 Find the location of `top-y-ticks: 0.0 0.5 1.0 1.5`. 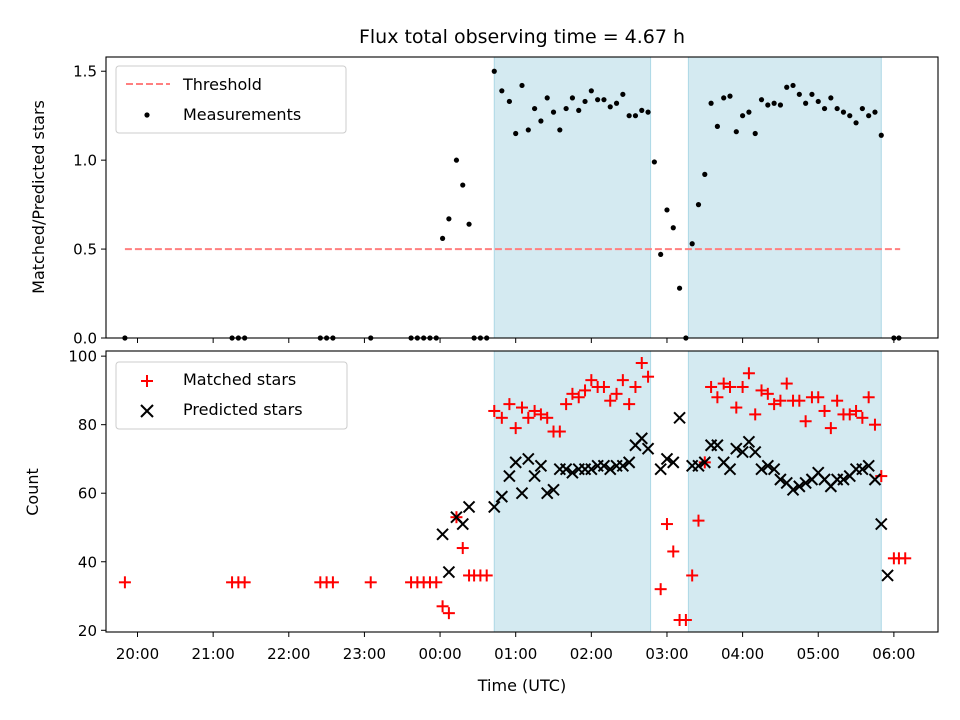

top-y-ticks: 0.0 0.5 1.0 1.5 is located at coordinates (89, 205).